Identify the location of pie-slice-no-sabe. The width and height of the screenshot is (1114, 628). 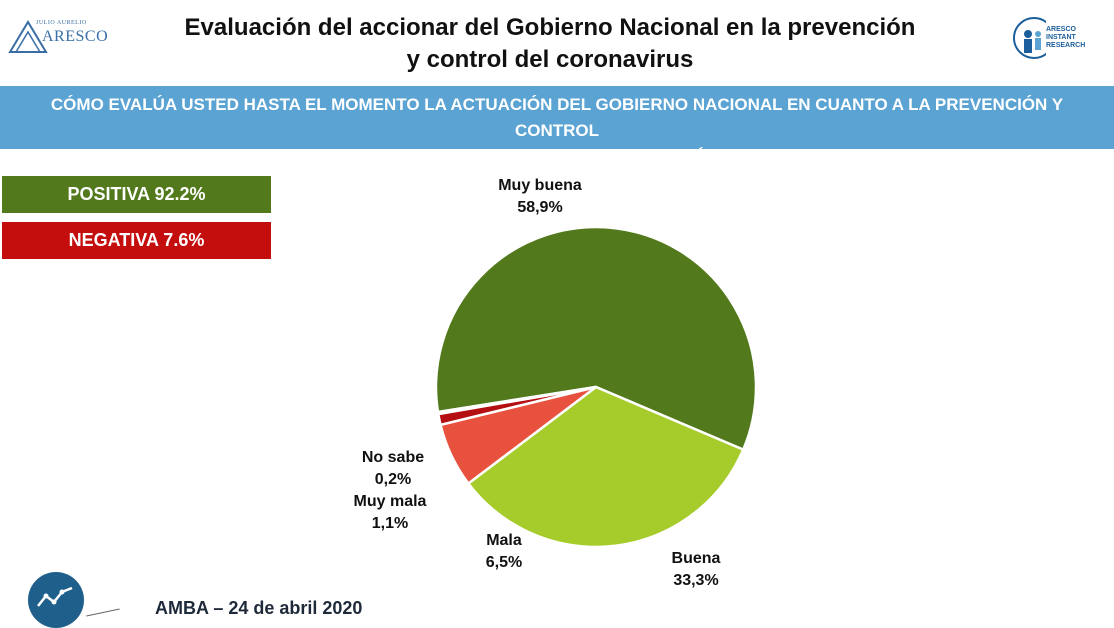
(516, 400).